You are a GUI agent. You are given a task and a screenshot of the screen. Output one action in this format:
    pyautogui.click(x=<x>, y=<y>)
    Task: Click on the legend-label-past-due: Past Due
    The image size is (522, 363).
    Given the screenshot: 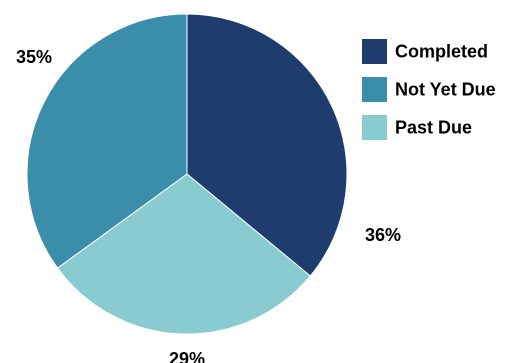 What is the action you would take?
    pyautogui.click(x=433, y=127)
    